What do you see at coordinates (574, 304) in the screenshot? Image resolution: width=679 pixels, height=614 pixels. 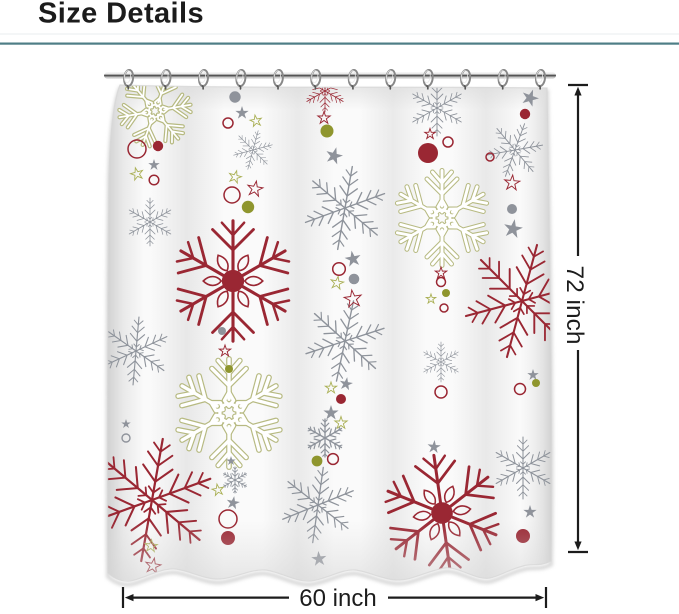 I see `svg-text: 72 inch` at bounding box center [574, 304].